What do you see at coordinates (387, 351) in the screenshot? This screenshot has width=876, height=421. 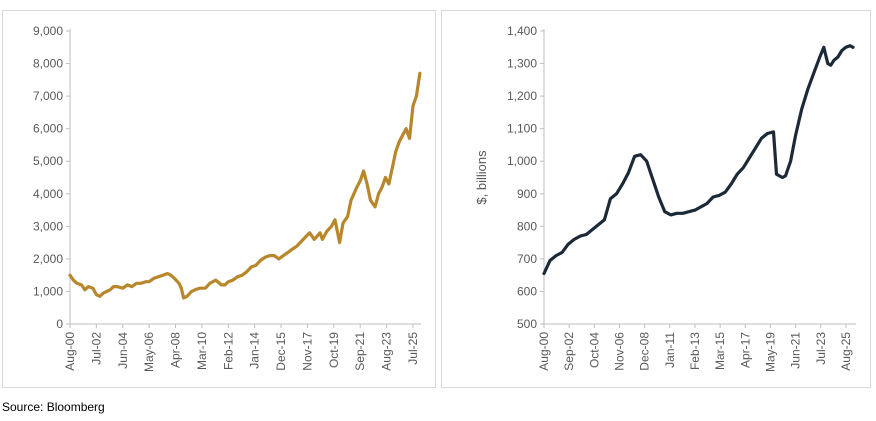 I see `x-tick-label: Aug-23` at bounding box center [387, 351].